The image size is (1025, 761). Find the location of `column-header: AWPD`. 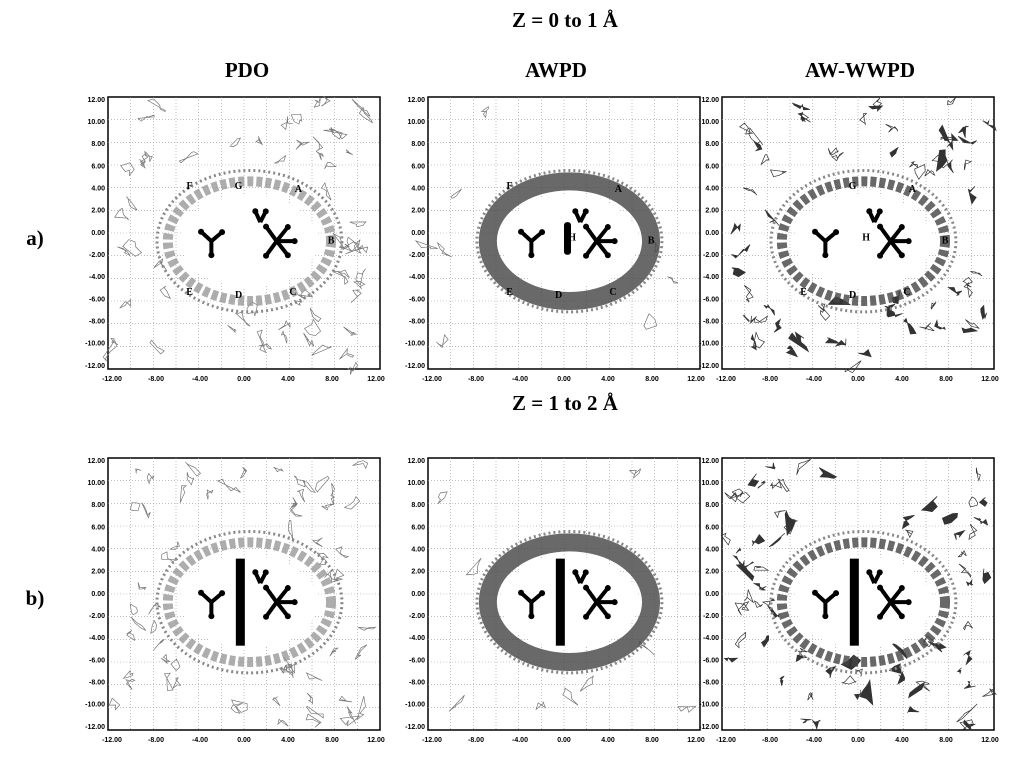

column-header: AWPD is located at coordinates (556, 70).